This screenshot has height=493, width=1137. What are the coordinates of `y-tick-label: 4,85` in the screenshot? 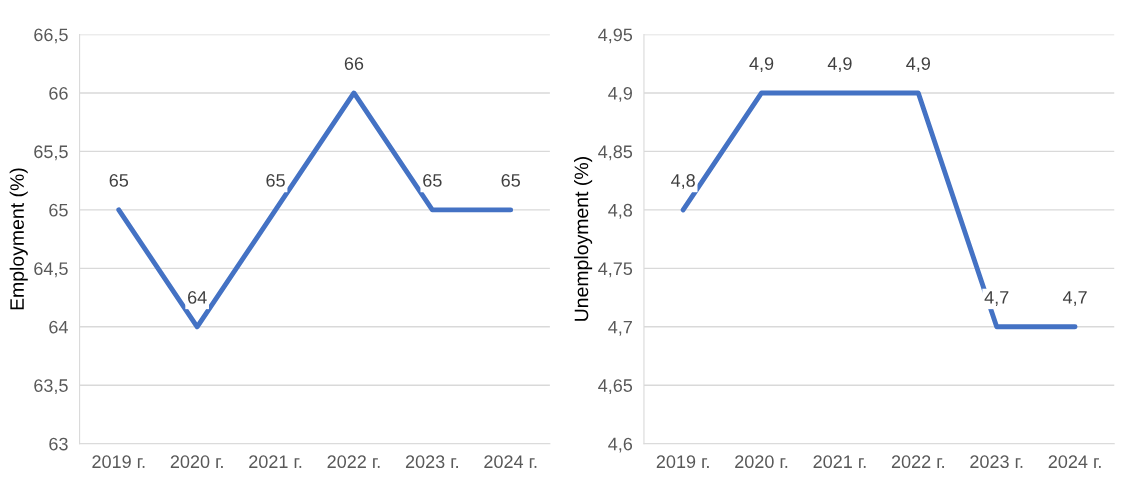 It's located at (615, 153).